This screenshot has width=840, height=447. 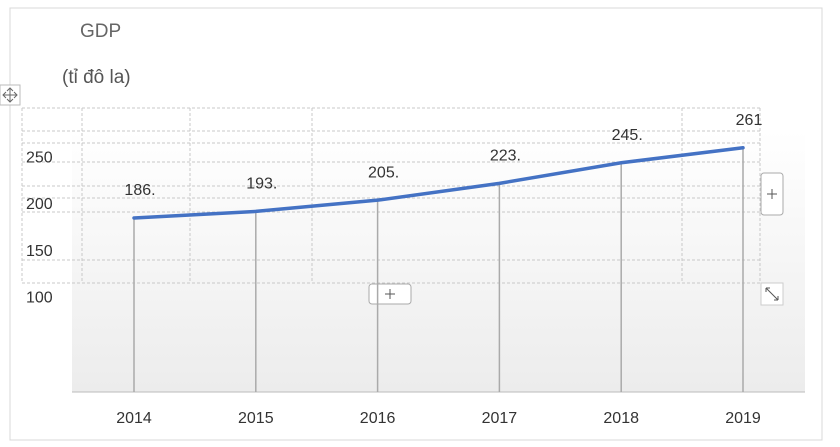 I want to click on x-tick-label: 2014, so click(x=134, y=418).